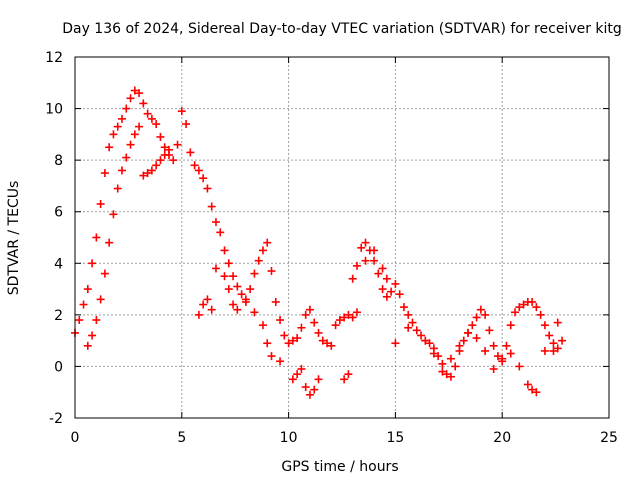 The width and height of the screenshot is (640, 480). I want to click on y-tick-label: 2, so click(58, 316).